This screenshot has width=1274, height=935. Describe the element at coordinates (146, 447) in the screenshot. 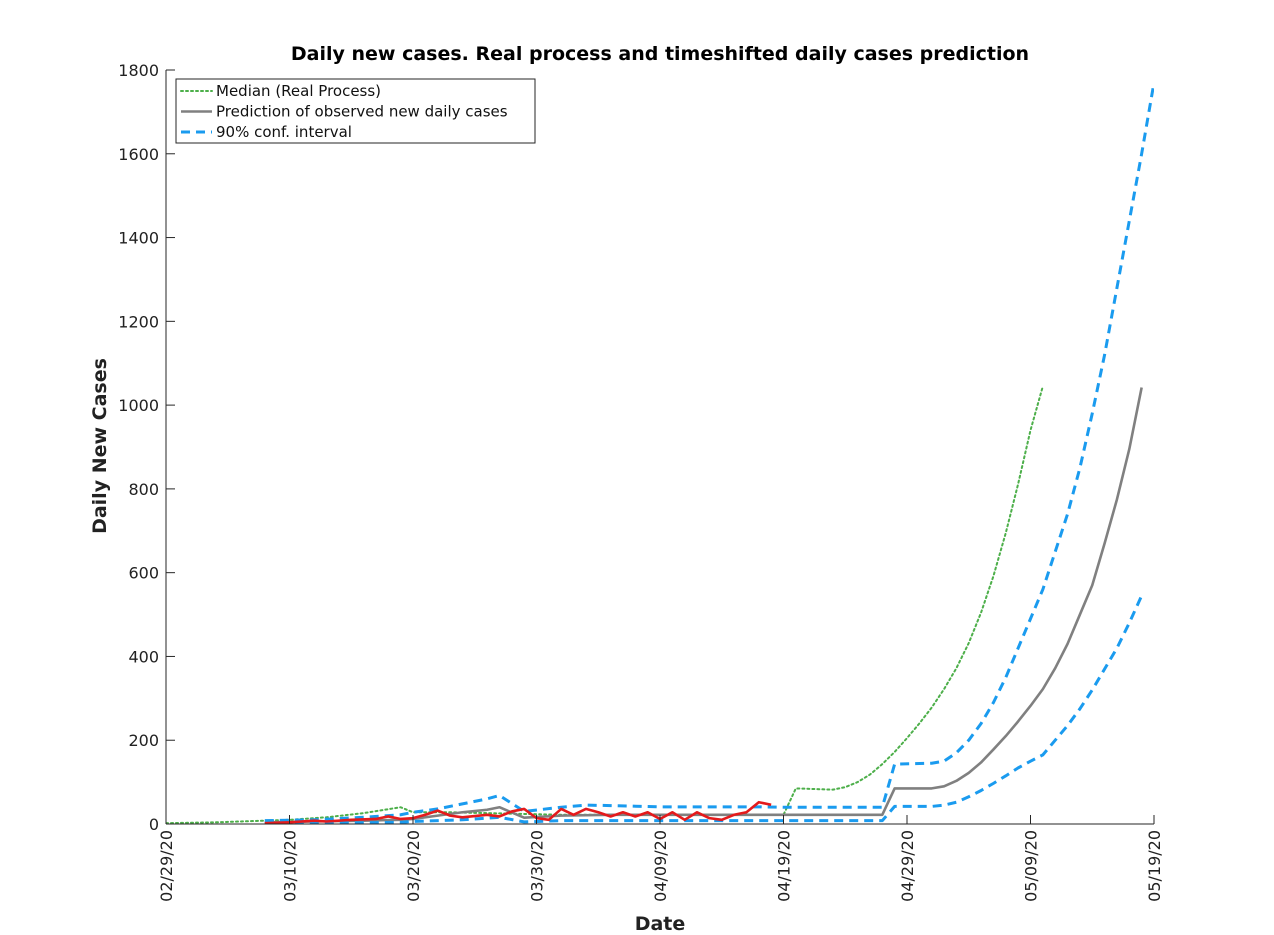

I see `y-axis-ticks: 0 200 400 600 800 1000 1200 1400 1600 1800` at that location.